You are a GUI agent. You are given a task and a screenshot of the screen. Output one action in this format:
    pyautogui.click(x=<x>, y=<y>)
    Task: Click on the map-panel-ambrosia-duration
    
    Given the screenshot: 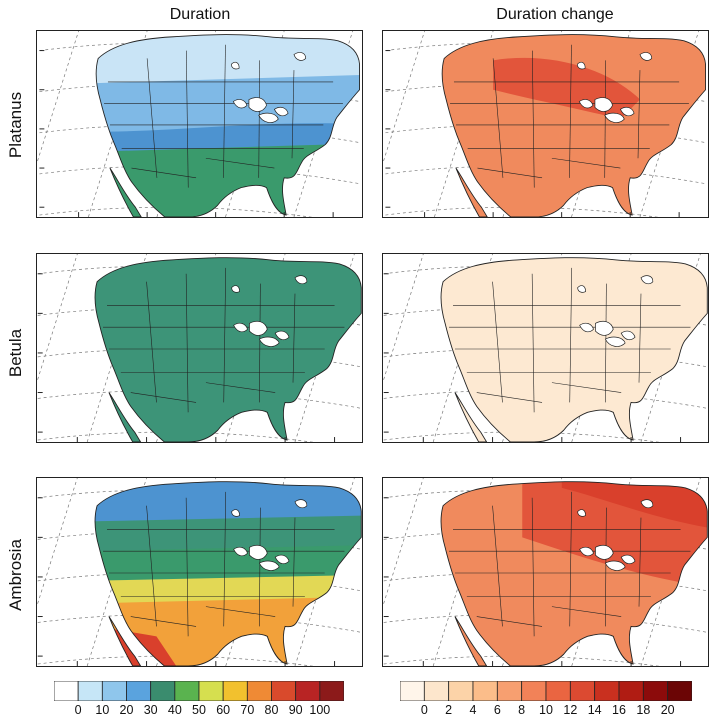 What is the action you would take?
    pyautogui.click(x=199, y=572)
    